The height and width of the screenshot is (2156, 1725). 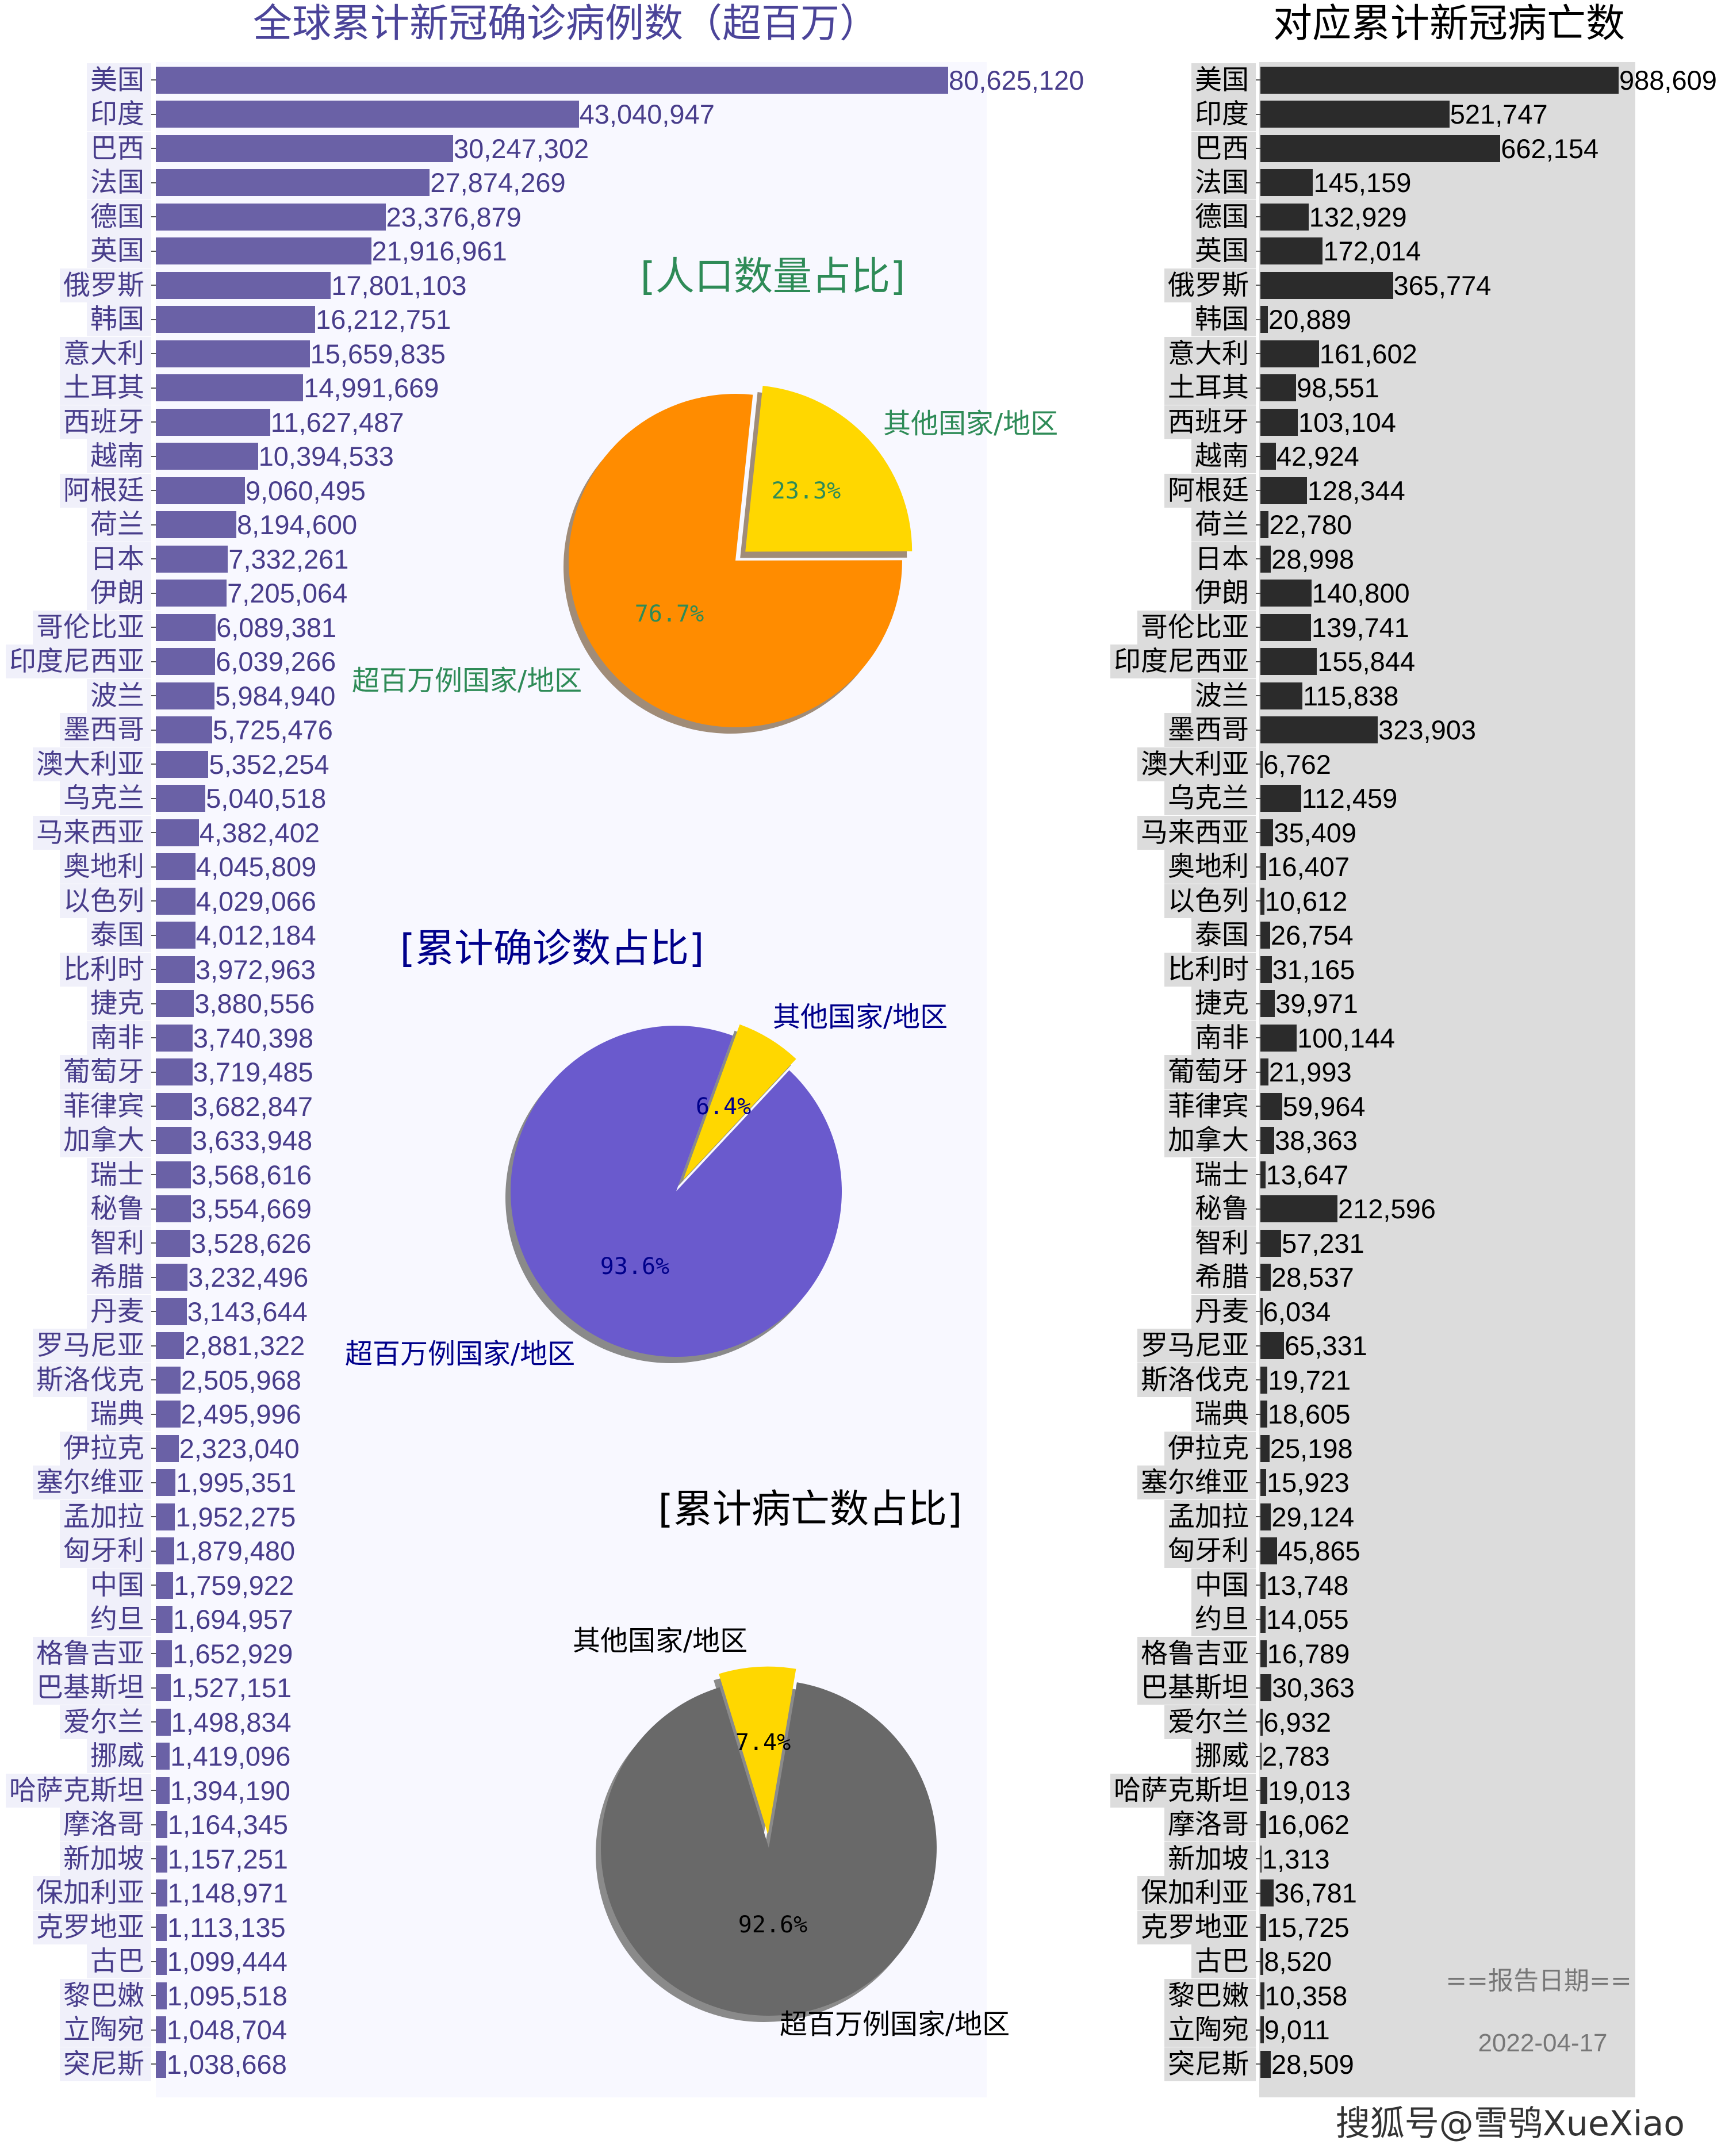 I want to click on cases-value-label: 1,995,351, so click(x=236, y=1482).